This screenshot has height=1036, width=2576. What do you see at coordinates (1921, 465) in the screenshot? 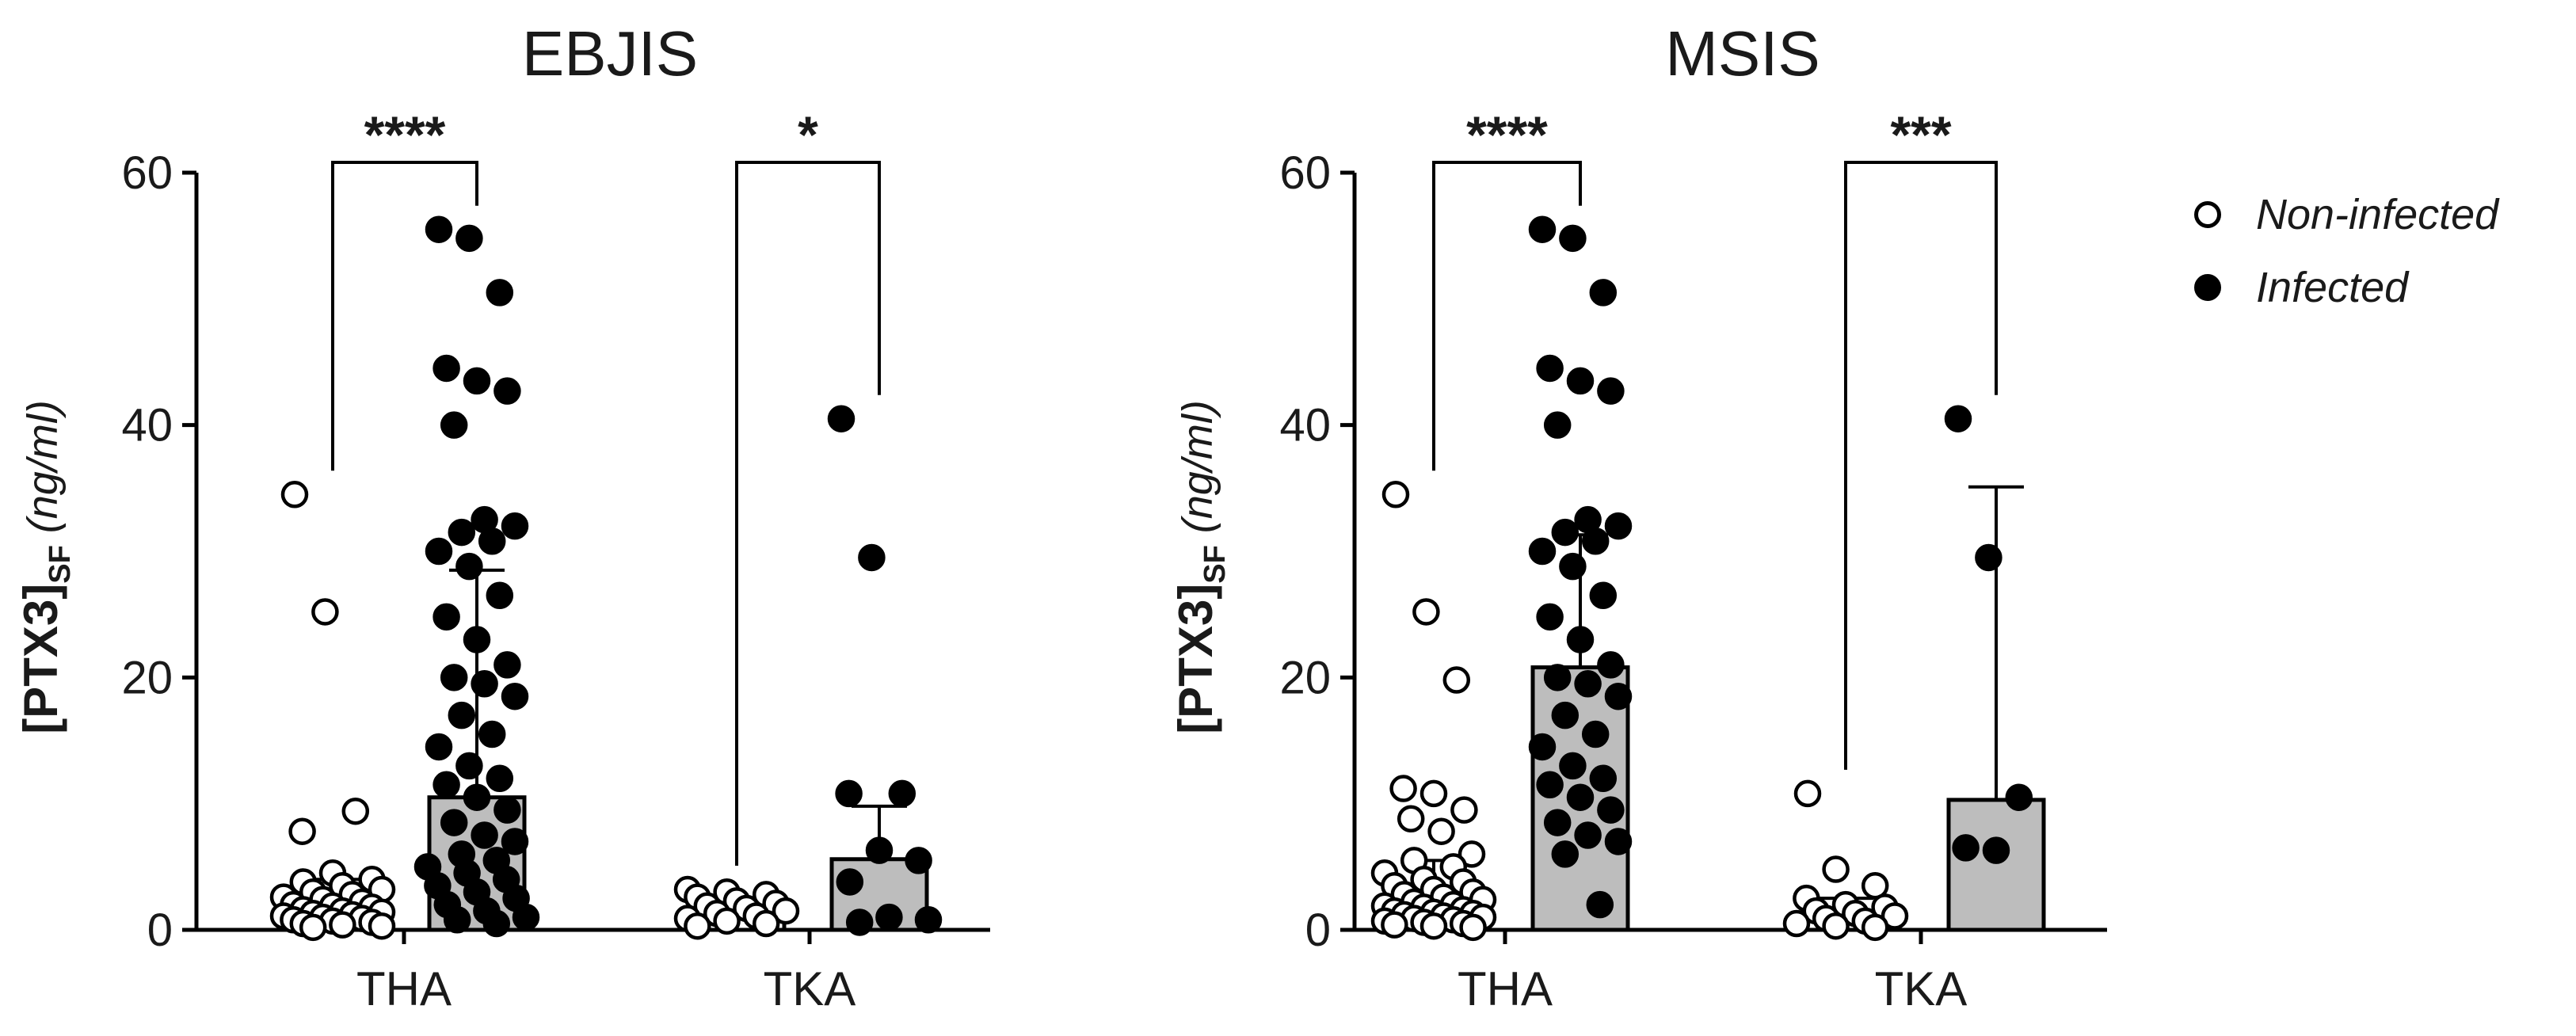
I see `significance-bracket-msis-tka` at bounding box center [1921, 465].